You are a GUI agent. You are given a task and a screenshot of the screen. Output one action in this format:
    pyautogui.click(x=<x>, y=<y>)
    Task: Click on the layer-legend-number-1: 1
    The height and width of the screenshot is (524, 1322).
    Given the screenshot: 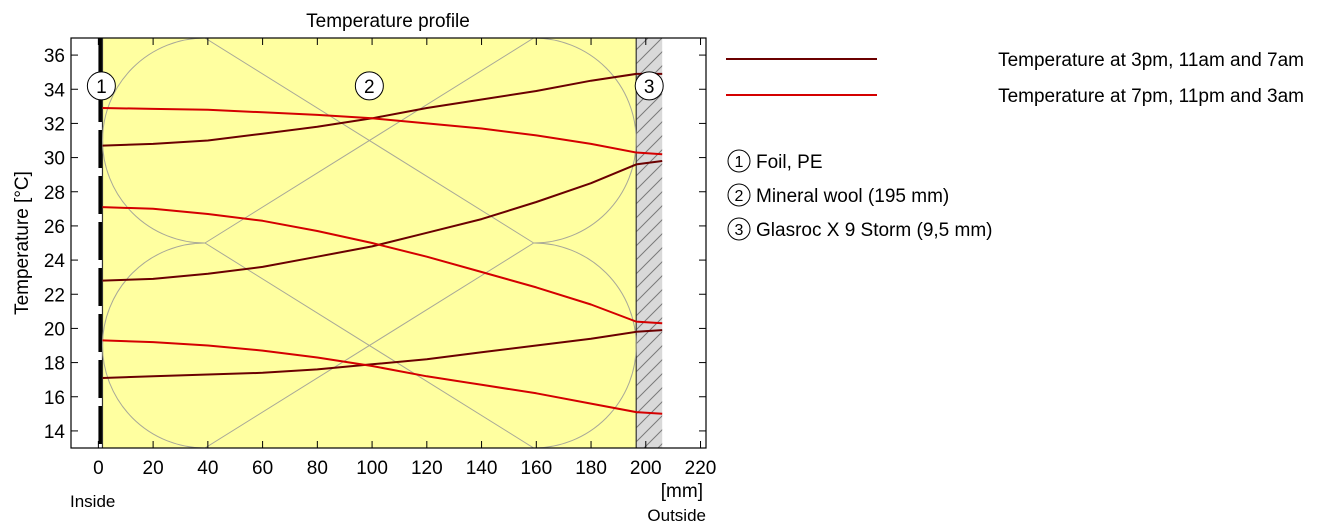 What is the action you would take?
    pyautogui.click(x=739, y=162)
    